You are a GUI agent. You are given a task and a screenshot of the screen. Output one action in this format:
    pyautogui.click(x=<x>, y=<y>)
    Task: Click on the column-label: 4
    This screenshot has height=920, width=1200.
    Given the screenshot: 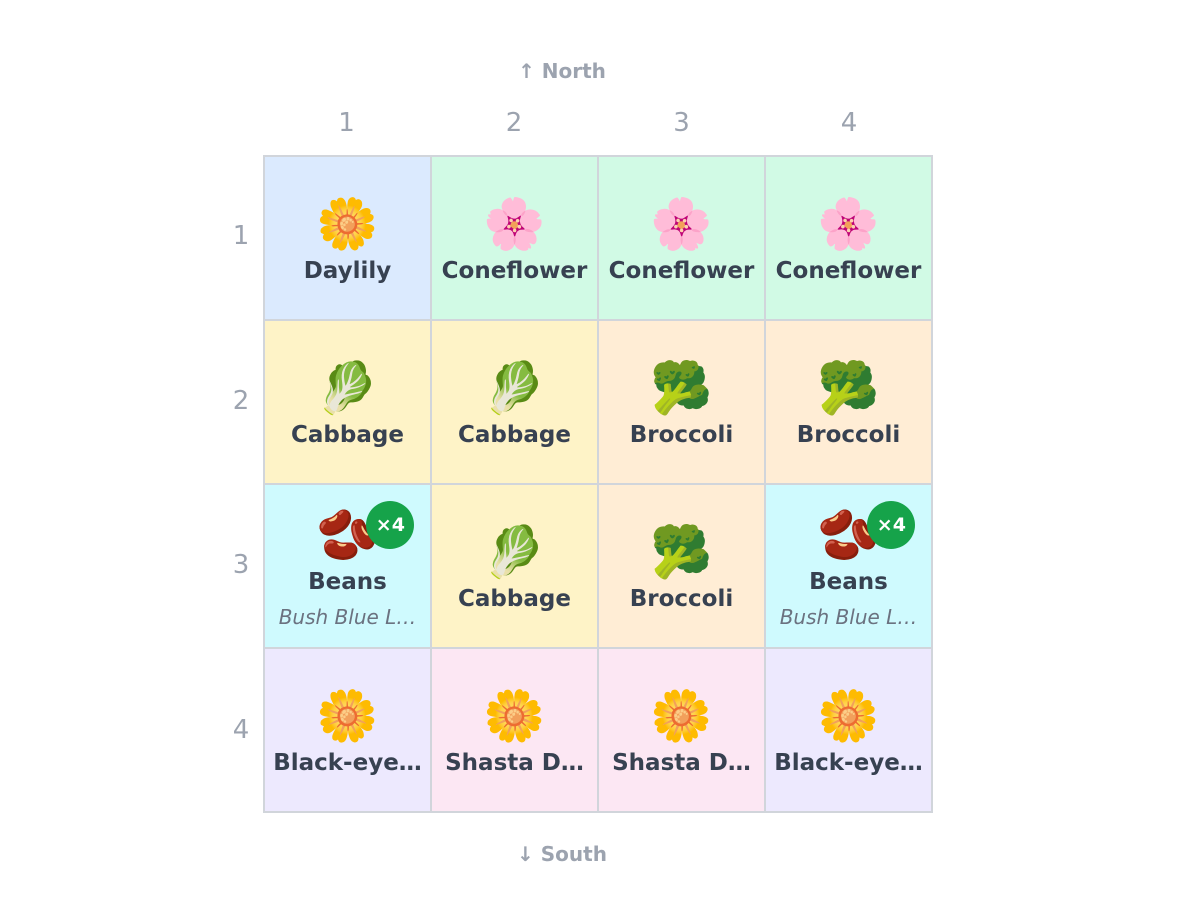 What is the action you would take?
    pyautogui.click(x=849, y=123)
    